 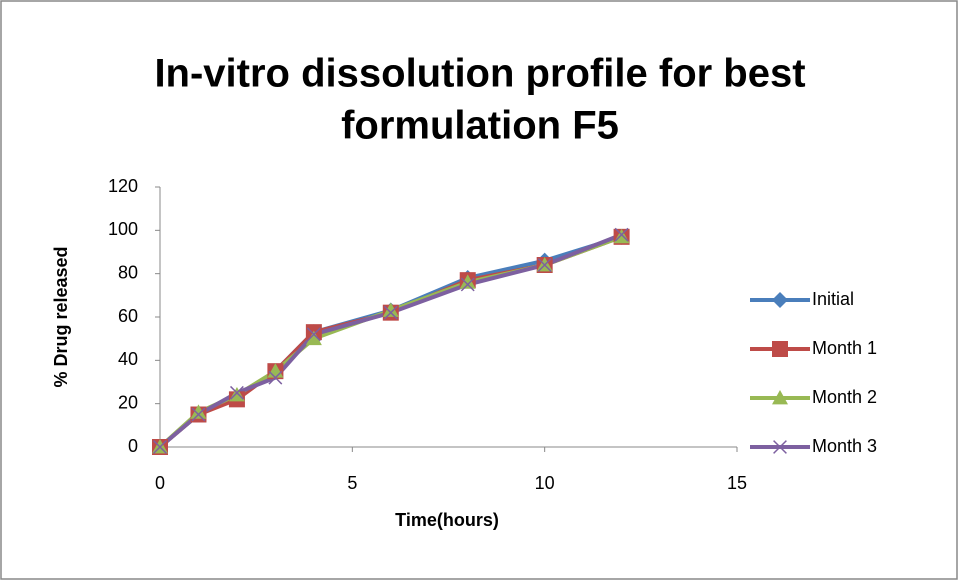 What do you see at coordinates (123, 186) in the screenshot?
I see `y-tick-label: 120` at bounding box center [123, 186].